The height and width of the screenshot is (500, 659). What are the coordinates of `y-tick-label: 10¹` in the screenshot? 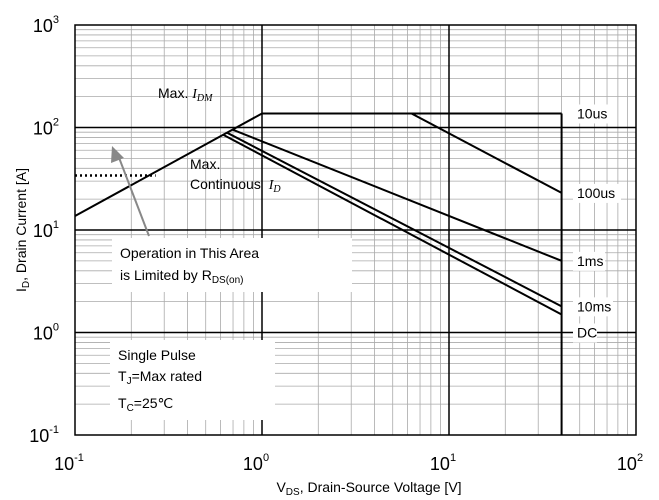 It's located at (46, 230).